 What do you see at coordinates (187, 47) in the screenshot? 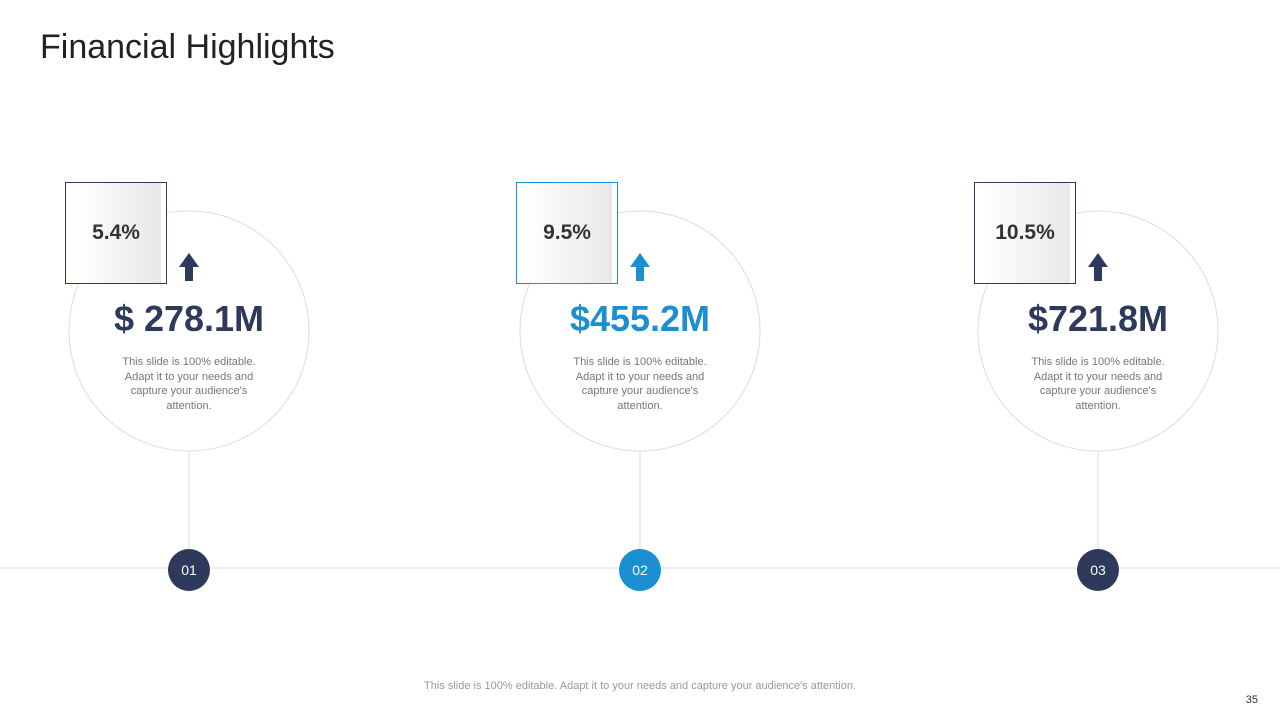
I see `title: Financial Highlights` at bounding box center [187, 47].